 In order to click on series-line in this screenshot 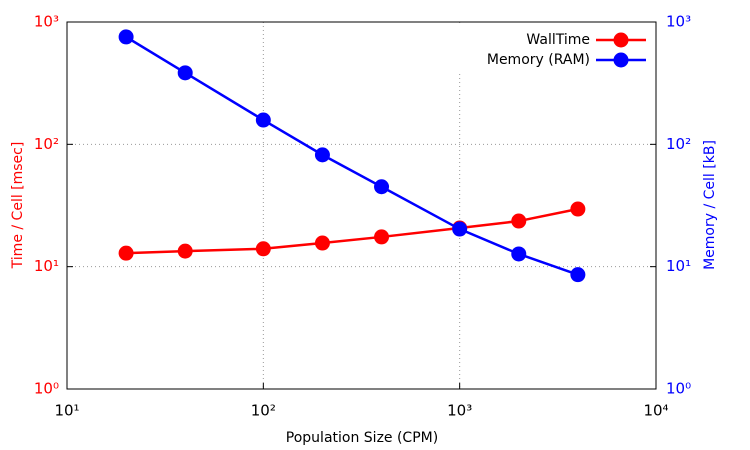, I will do `click(352, 231)`.